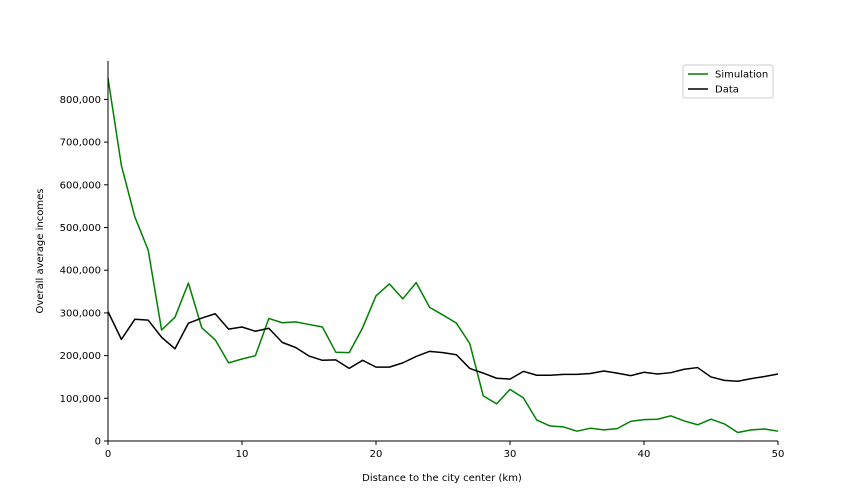 The image size is (864, 504). I want to click on y-tick-label: 300,000, so click(80, 313).